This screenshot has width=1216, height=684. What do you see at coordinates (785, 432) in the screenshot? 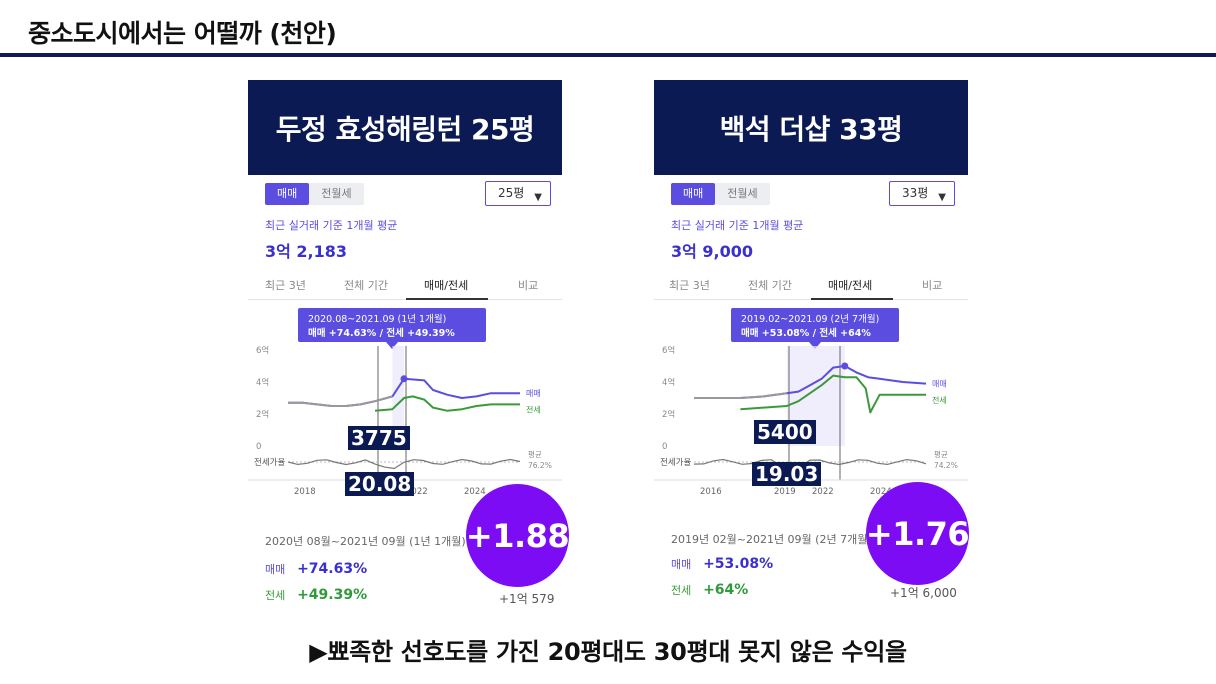
I see `gap-badge: 5400` at bounding box center [785, 432].